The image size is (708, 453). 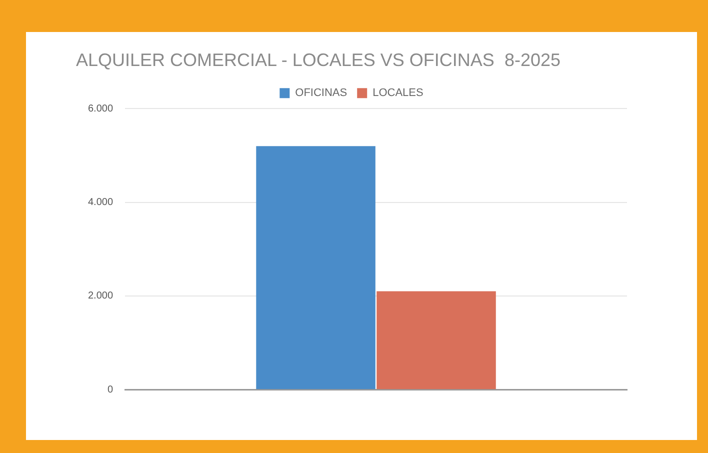 What do you see at coordinates (101, 108) in the screenshot?
I see `y-tick-label: 6.000` at bounding box center [101, 108].